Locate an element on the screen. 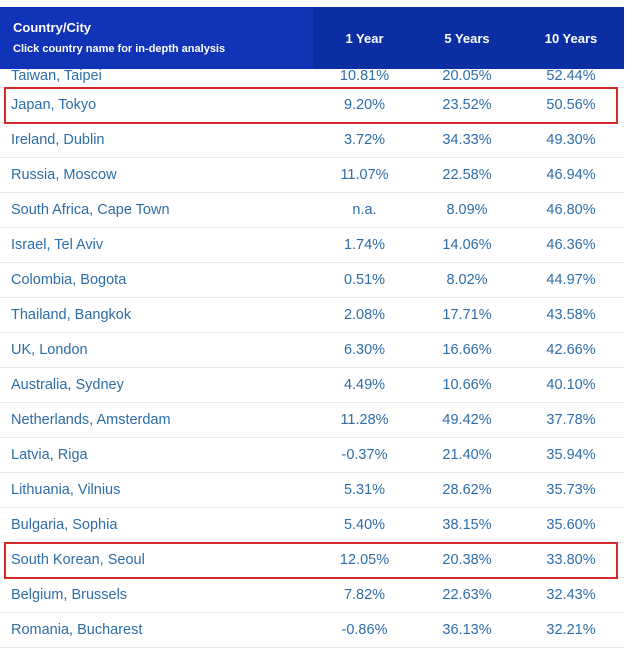 The image size is (630, 660). cell-10-years: 52.44% is located at coordinates (571, 76).